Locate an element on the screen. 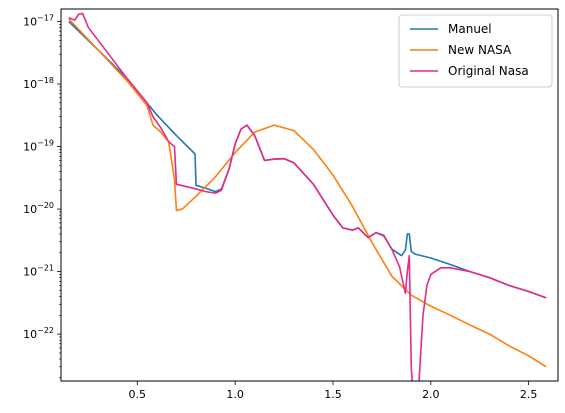 This screenshot has width=565, height=413. x-tick-label: 2.5 is located at coordinates (529, 394).